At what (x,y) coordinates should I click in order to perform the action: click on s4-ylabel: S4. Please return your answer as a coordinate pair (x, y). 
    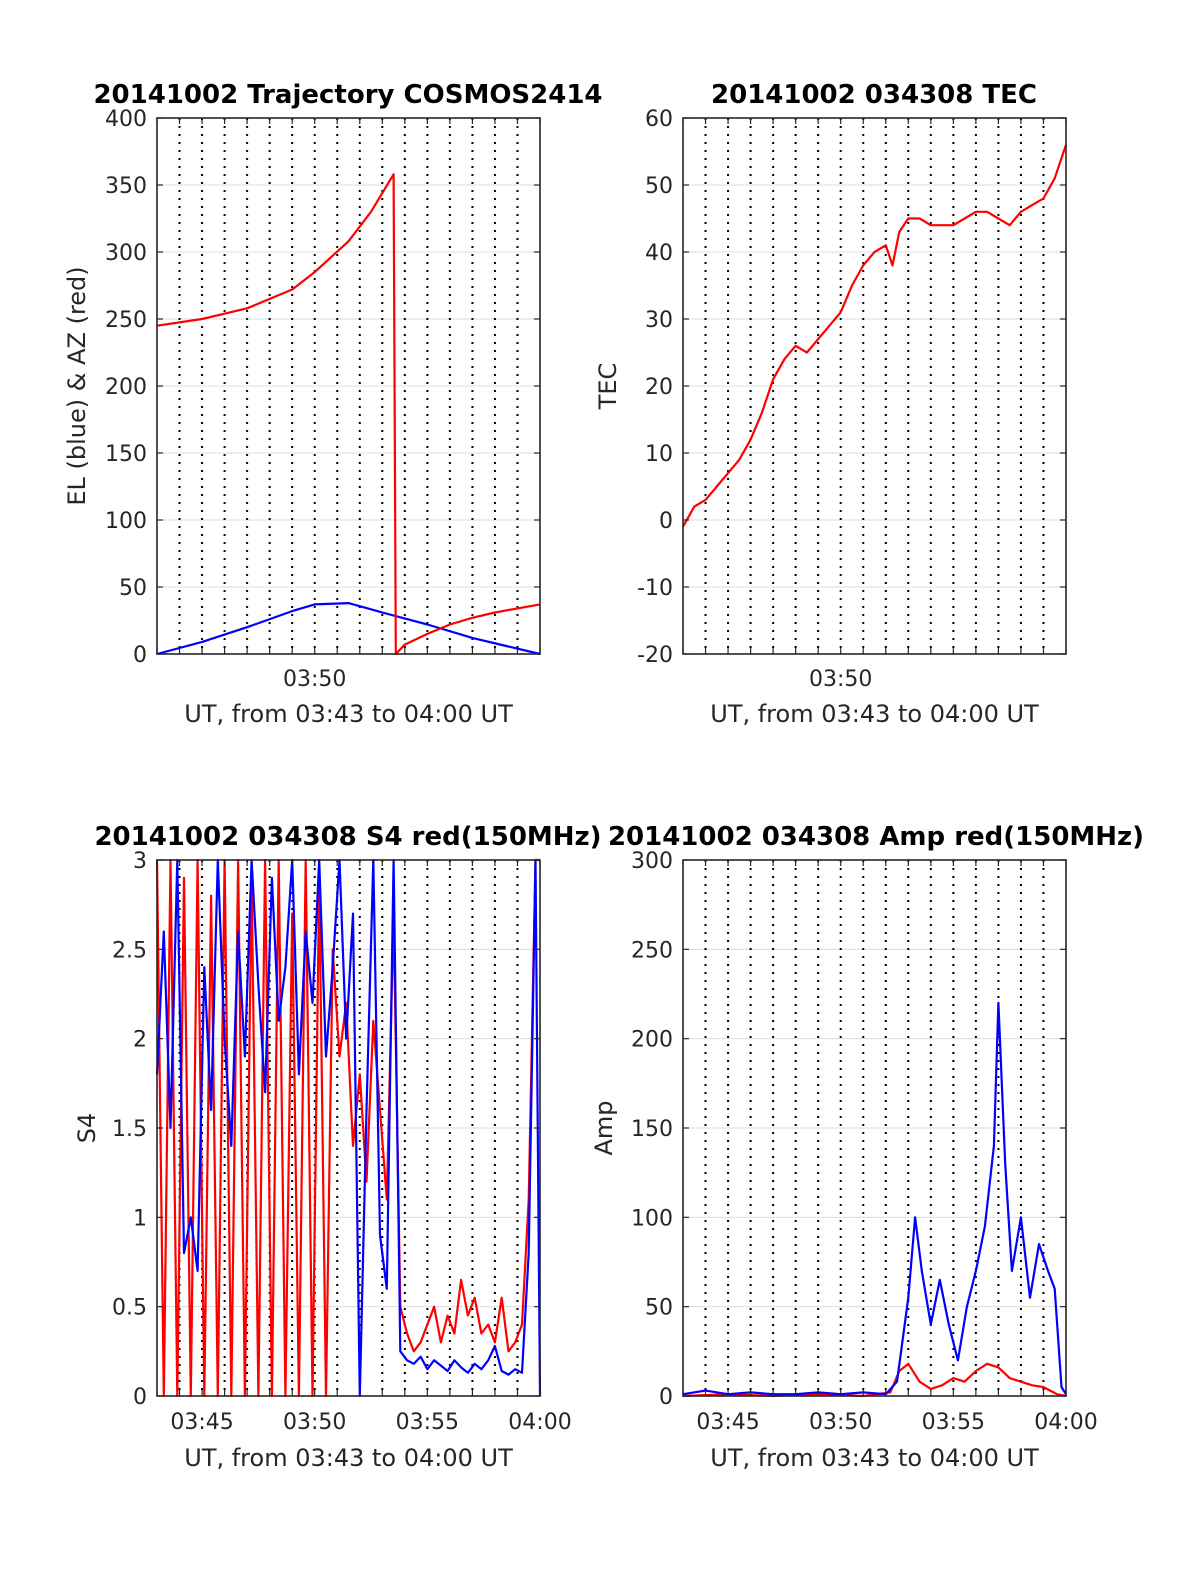
    Looking at the image, I should click on (87, 1128).